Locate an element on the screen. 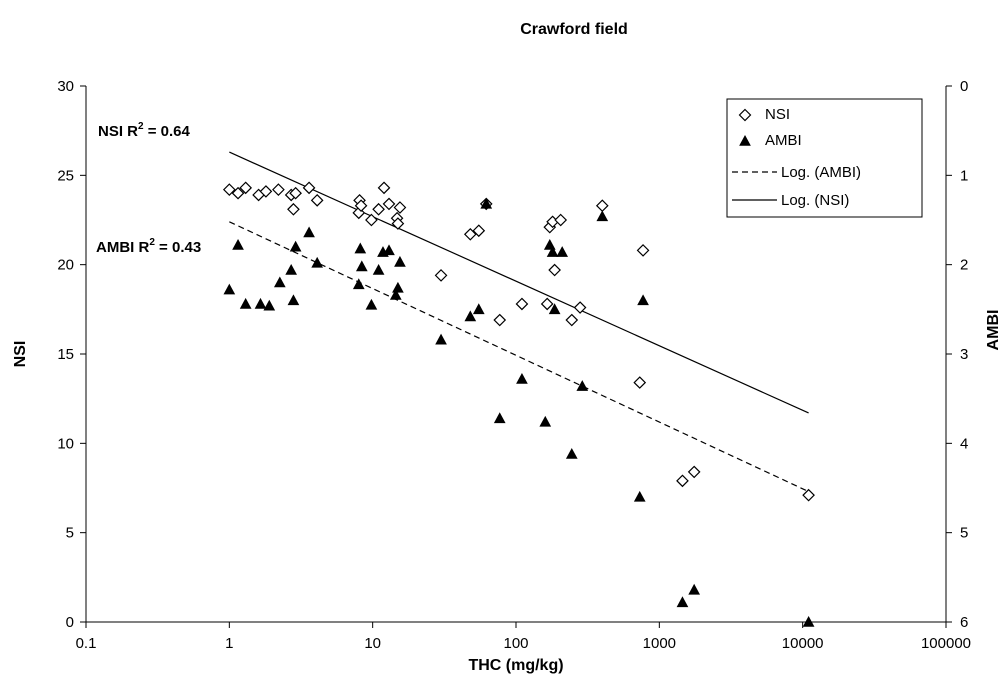 The image size is (1005, 700). y-tick-label: 20 is located at coordinates (65, 265).